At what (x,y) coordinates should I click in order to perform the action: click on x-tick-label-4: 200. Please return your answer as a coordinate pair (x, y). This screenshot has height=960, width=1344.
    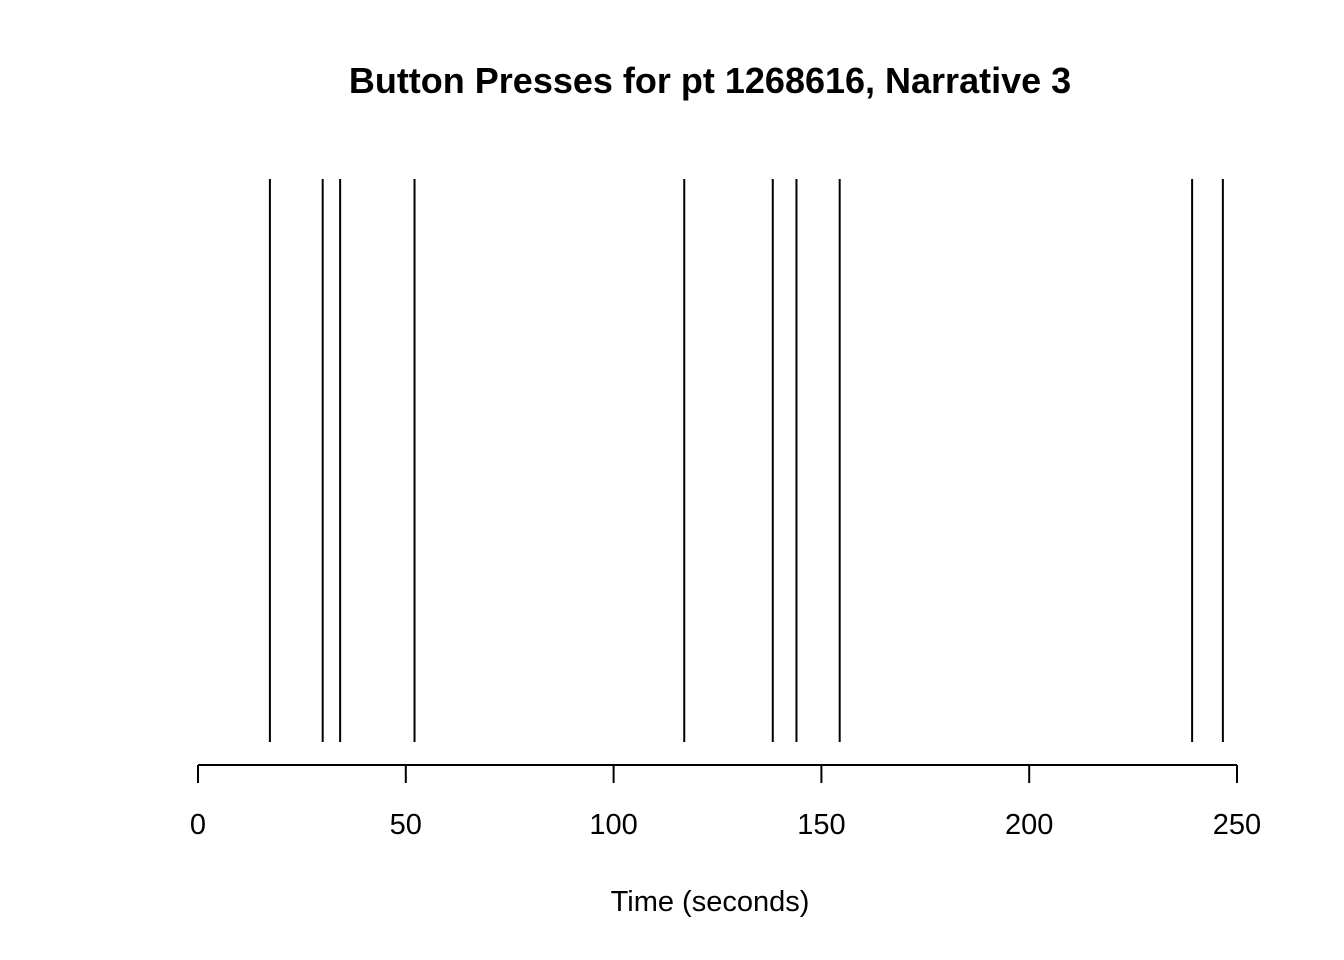
    Looking at the image, I should click on (1029, 825).